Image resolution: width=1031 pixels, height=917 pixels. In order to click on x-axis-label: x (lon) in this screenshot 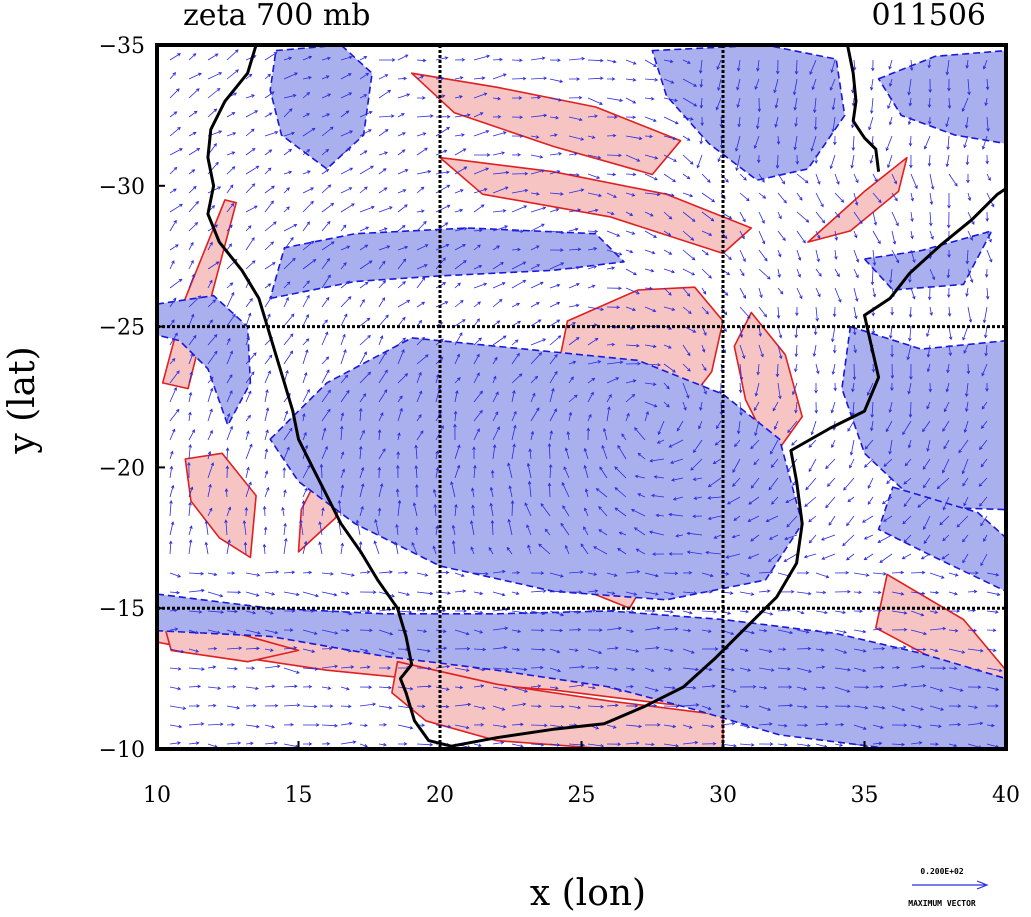, I will do `click(588, 893)`.